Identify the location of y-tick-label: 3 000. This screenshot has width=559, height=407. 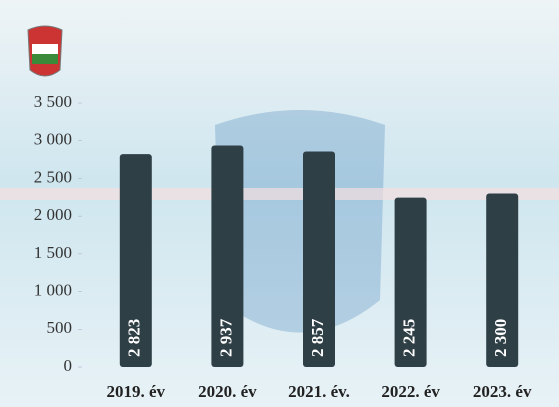
(53, 139).